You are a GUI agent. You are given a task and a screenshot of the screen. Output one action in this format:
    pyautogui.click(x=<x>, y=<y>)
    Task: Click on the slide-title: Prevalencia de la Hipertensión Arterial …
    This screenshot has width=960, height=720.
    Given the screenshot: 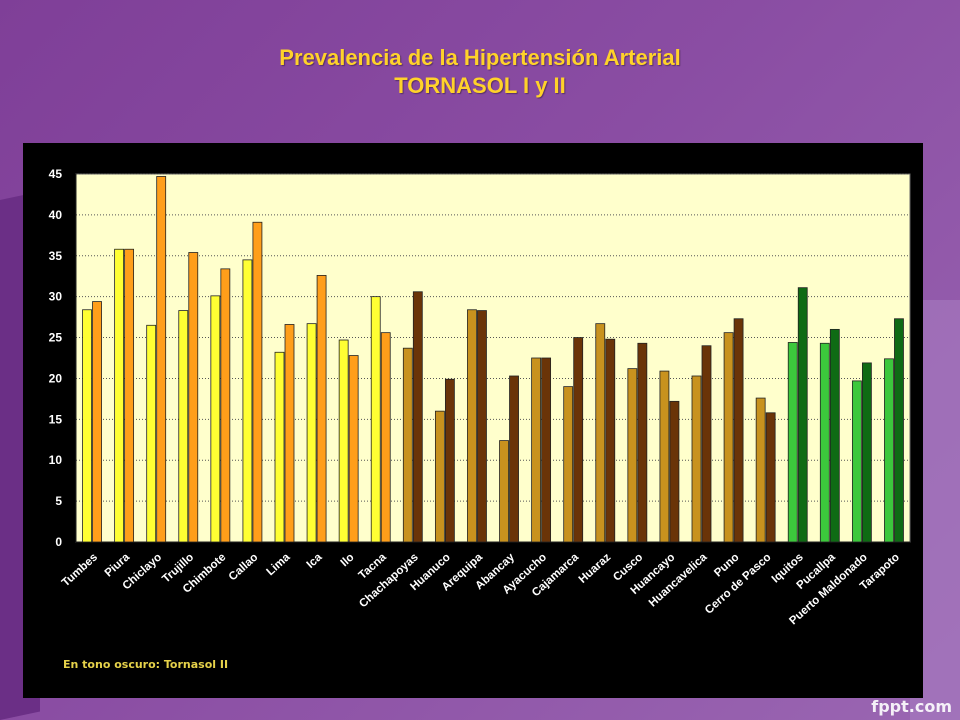 What is the action you would take?
    pyautogui.click(x=480, y=72)
    